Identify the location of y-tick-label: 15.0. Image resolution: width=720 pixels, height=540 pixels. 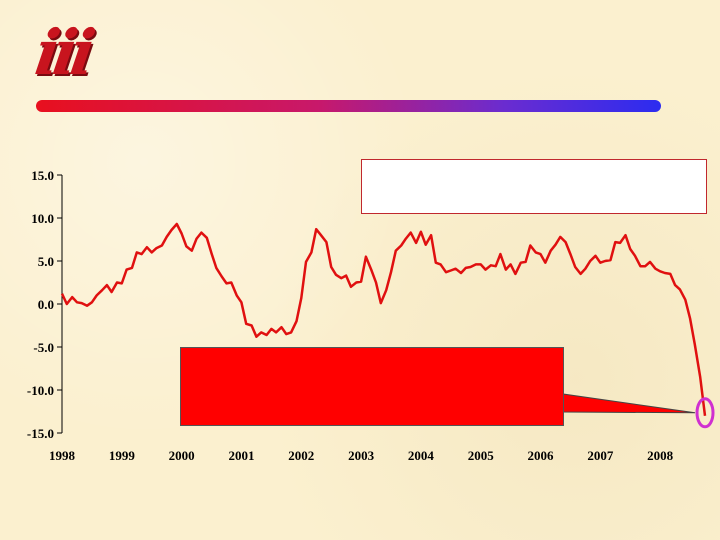
(42, 175).